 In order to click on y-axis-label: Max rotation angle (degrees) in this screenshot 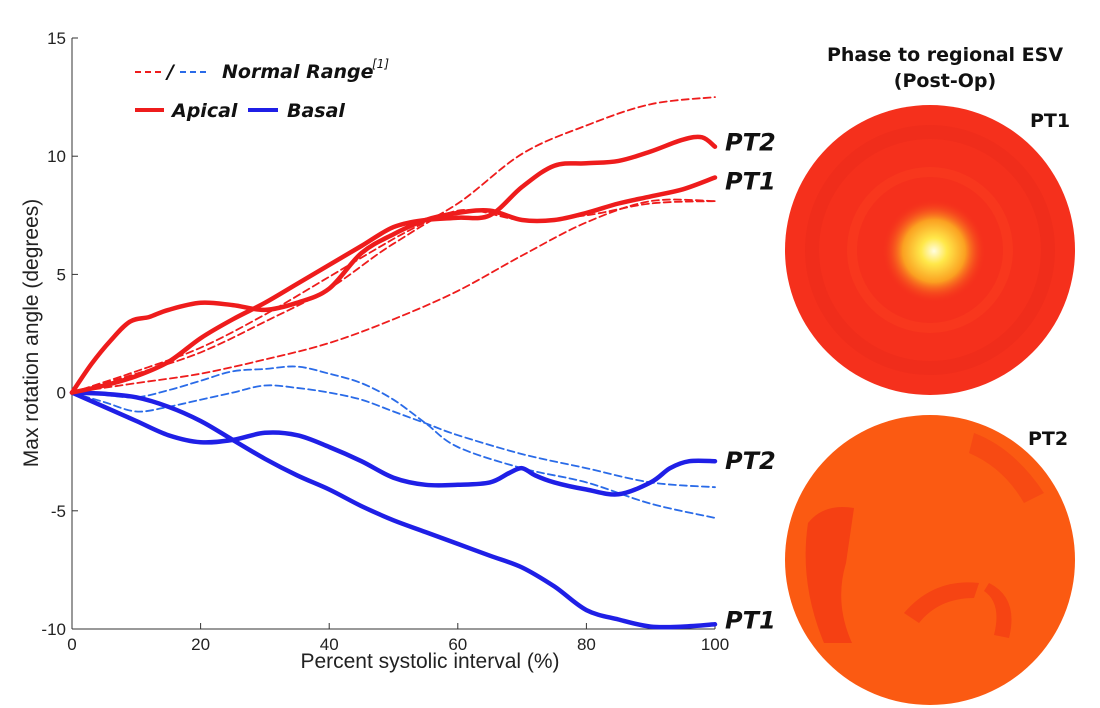, I will do `click(31, 333)`.